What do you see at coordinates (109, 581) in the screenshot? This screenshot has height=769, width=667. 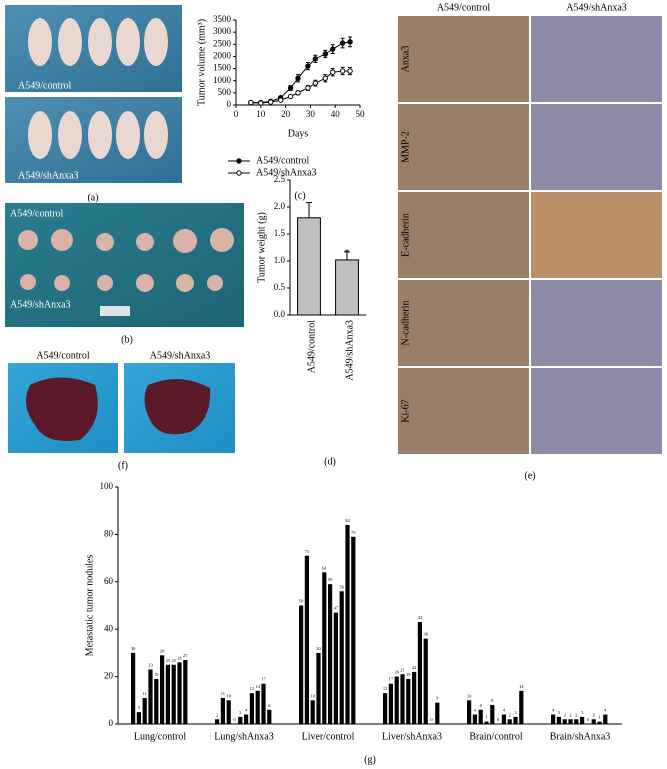 I see `y-tick-label: 60` at bounding box center [109, 581].